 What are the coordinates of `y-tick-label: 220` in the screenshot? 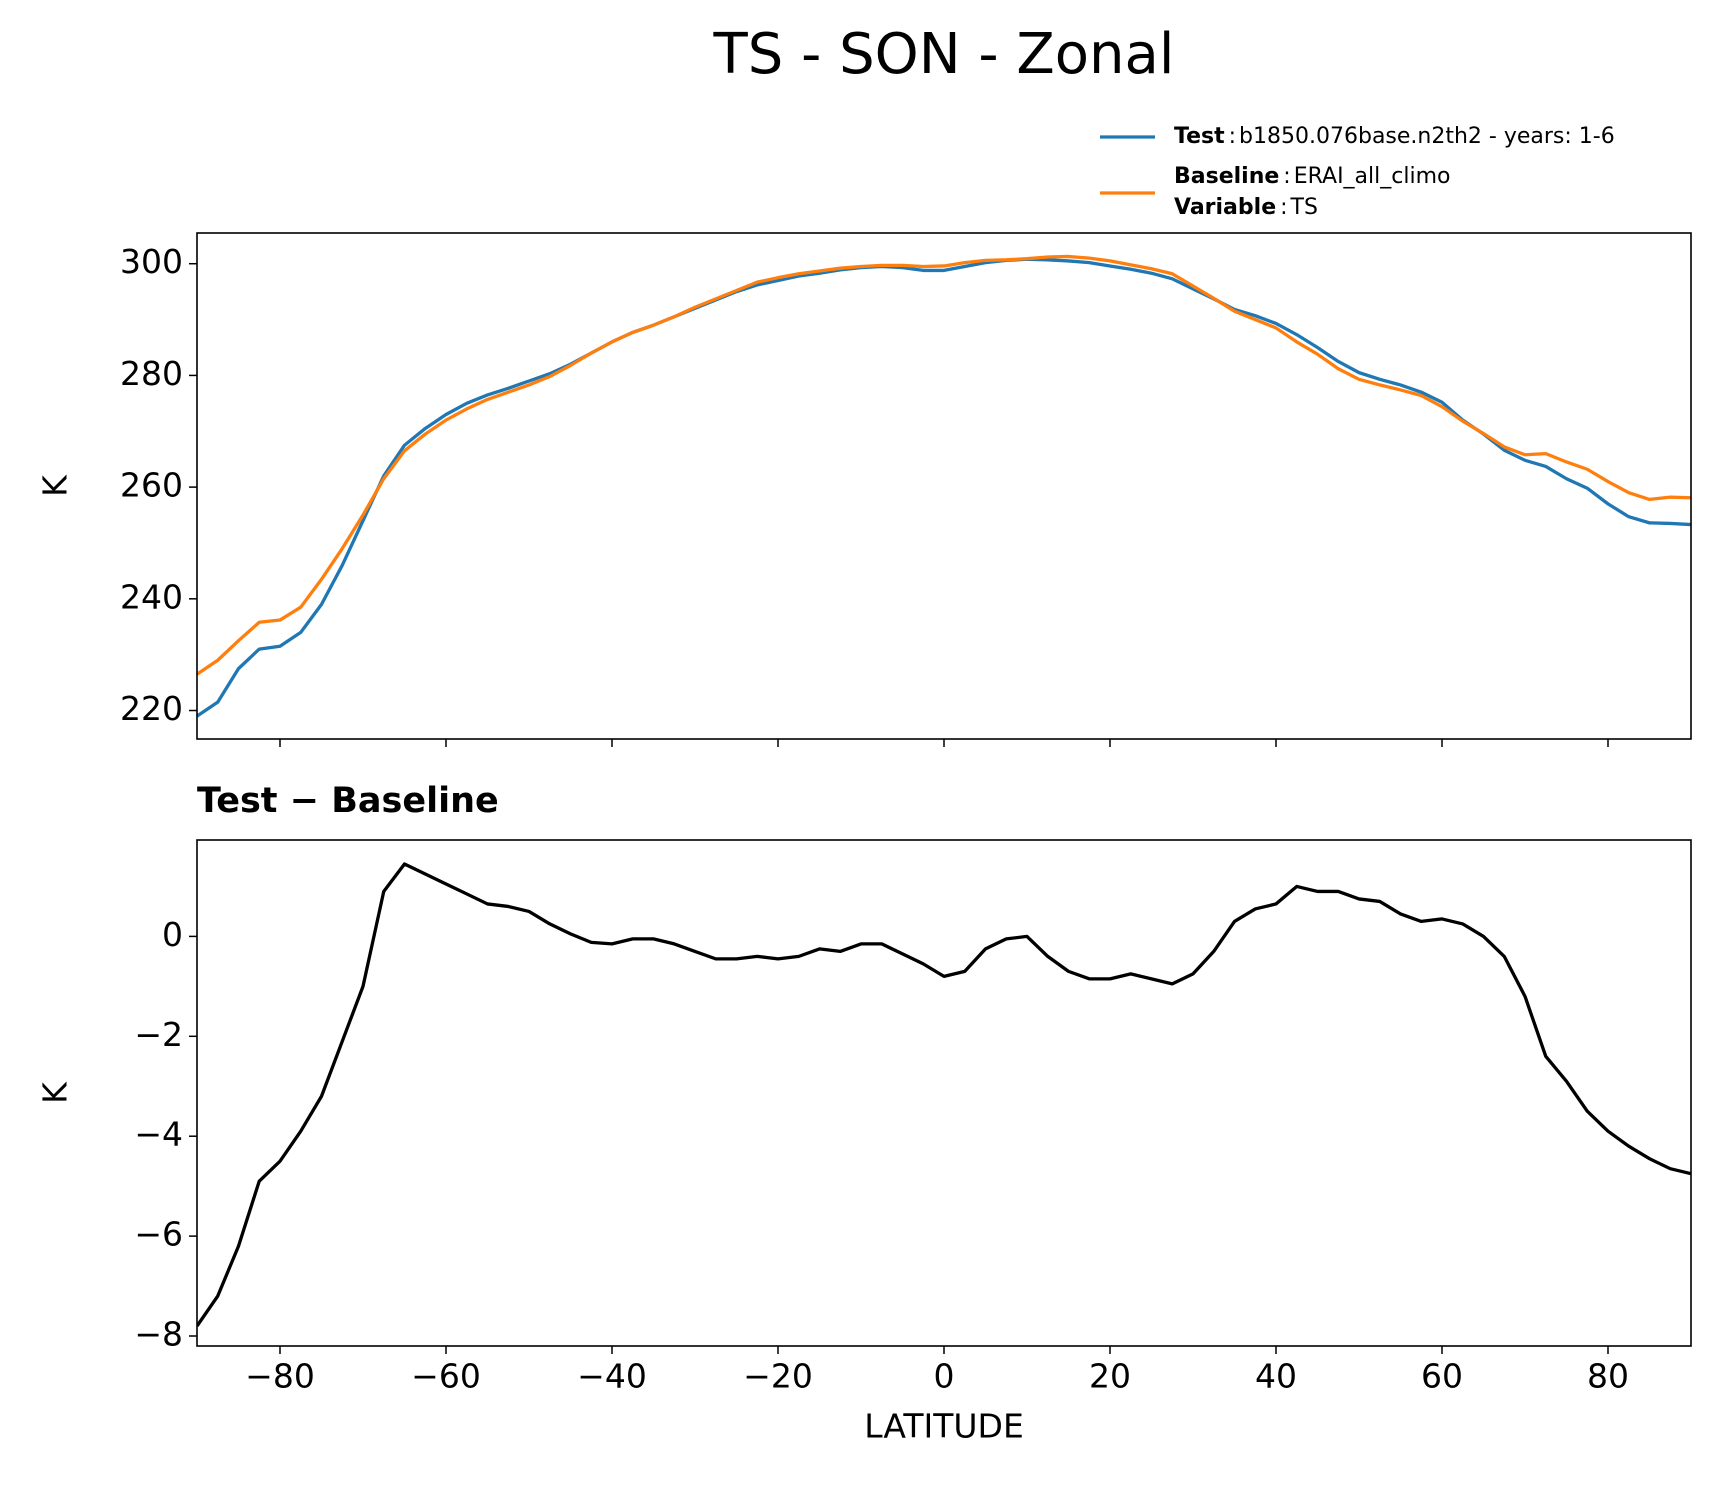 It's located at (151, 708).